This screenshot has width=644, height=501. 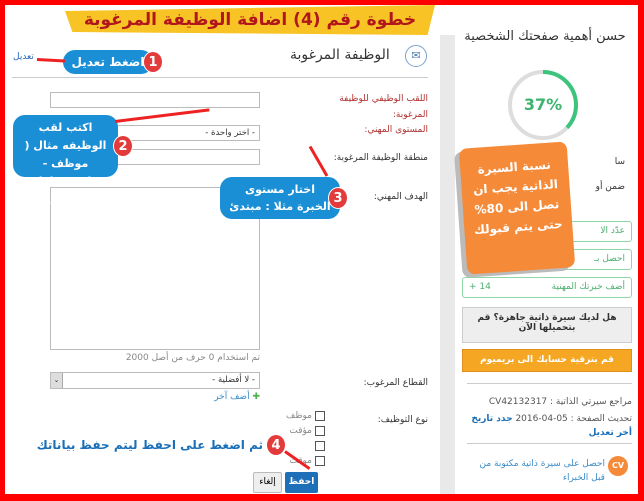 I want to click on char-counter: تم استخدام 0 حرف من أصل 2000, so click(x=192, y=358).